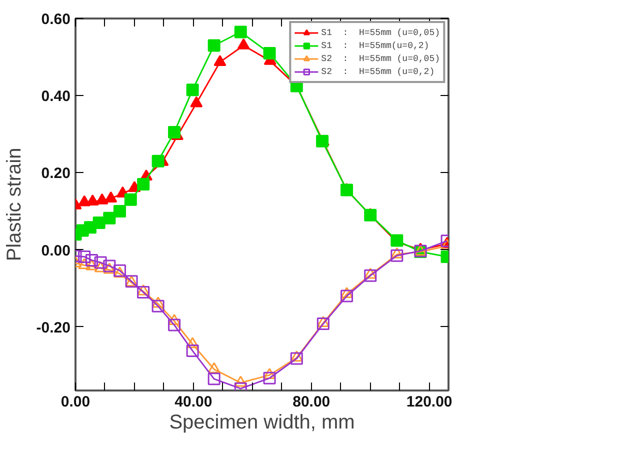 The height and width of the screenshot is (455, 626). What do you see at coordinates (75, 402) in the screenshot?
I see `x-tick-label: 0.00` at bounding box center [75, 402].